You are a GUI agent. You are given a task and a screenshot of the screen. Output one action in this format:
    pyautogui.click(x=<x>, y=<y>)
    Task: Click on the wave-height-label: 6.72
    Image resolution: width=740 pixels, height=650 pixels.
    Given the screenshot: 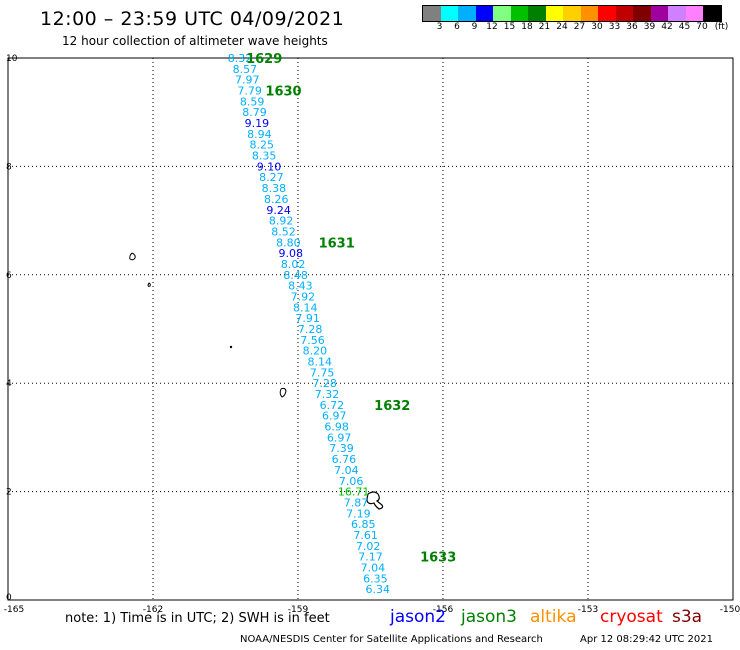 What is the action you would take?
    pyautogui.click(x=332, y=405)
    